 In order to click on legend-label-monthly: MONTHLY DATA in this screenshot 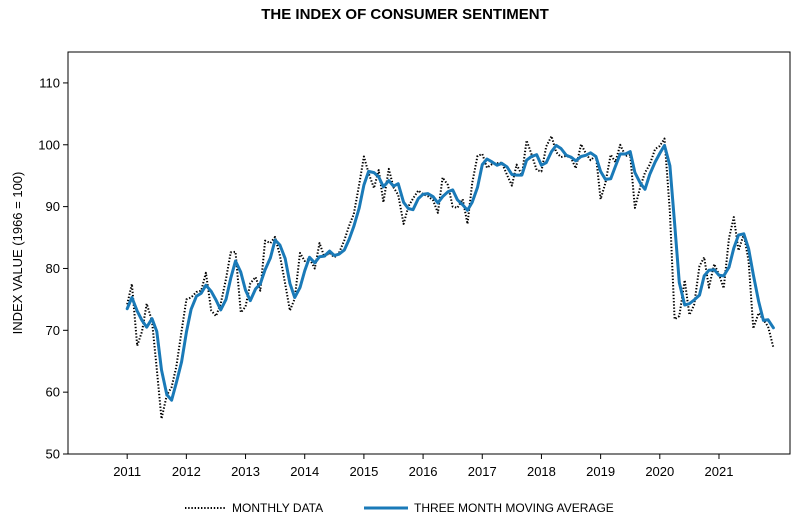, I will do `click(277, 508)`.